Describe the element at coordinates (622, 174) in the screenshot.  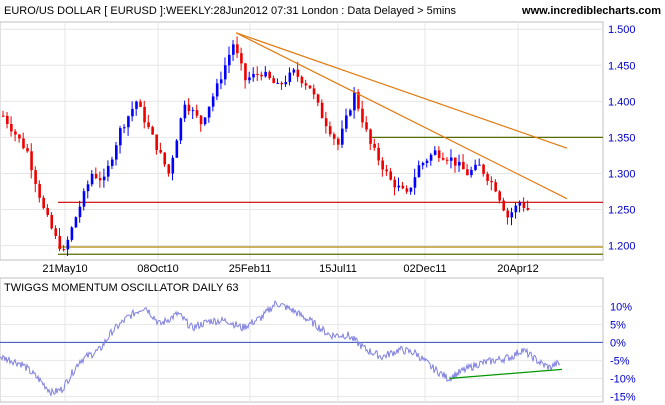
I see `price-tick-label: 1.300` at that location.